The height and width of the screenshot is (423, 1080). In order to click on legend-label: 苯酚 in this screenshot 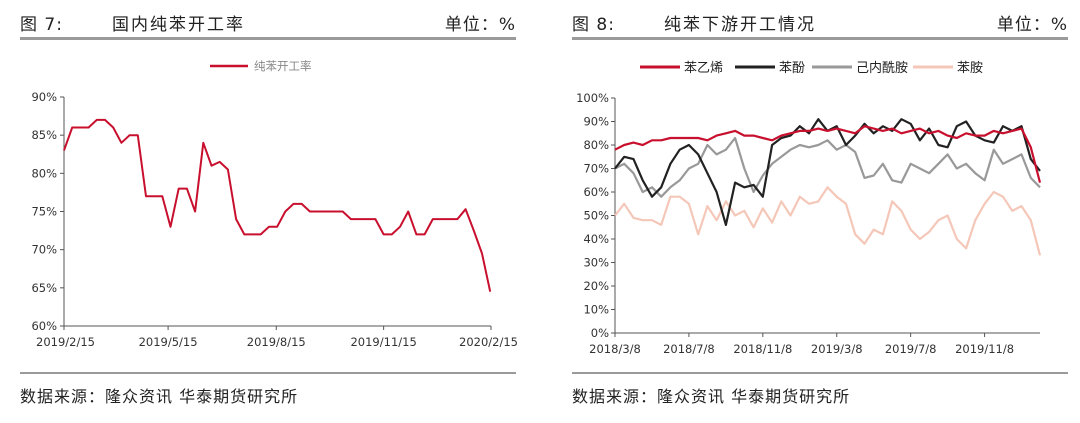, I will do `click(792, 68)`.